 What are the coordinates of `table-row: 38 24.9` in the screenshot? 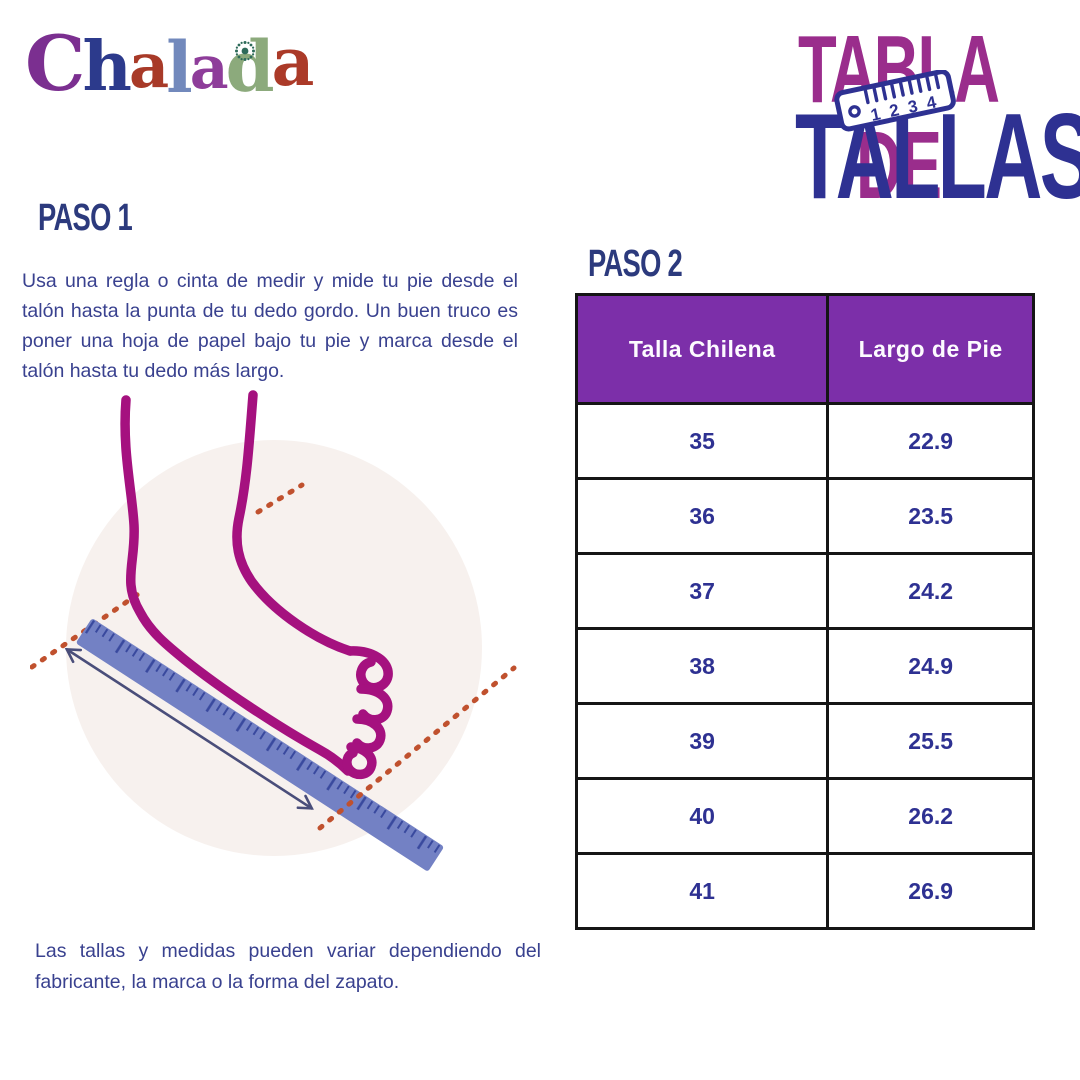 It's located at (804, 666).